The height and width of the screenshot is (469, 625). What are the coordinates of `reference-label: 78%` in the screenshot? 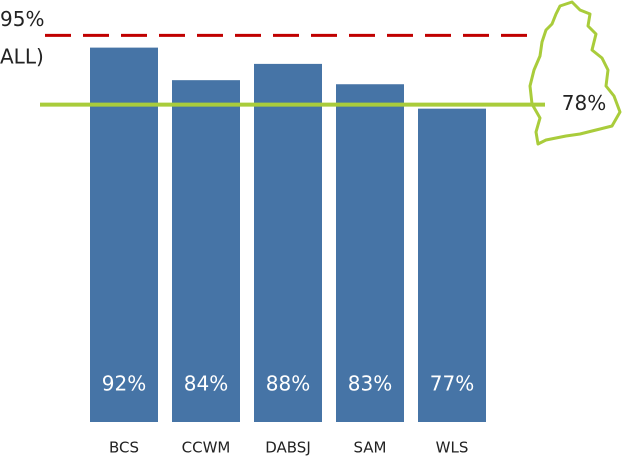 It's located at (584, 103).